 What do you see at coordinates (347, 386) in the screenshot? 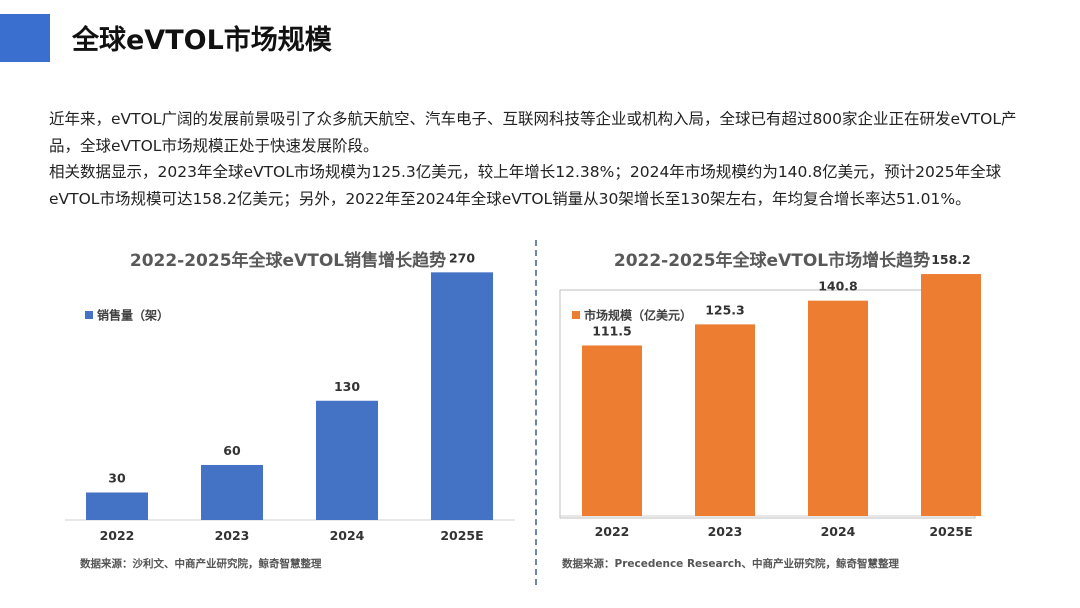
I see `bar-value-label: 130` at bounding box center [347, 386].